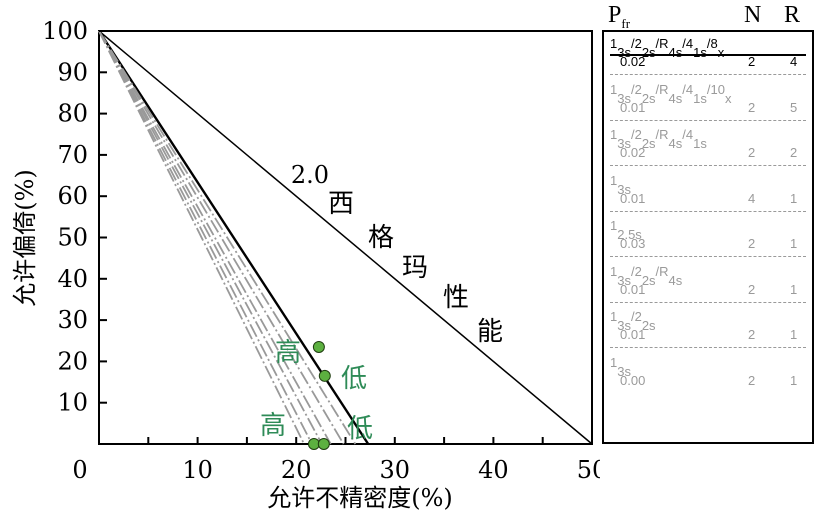 The image size is (827, 519). What do you see at coordinates (708, 184) in the screenshot?
I see `rule-name: 13s` at bounding box center [708, 184].